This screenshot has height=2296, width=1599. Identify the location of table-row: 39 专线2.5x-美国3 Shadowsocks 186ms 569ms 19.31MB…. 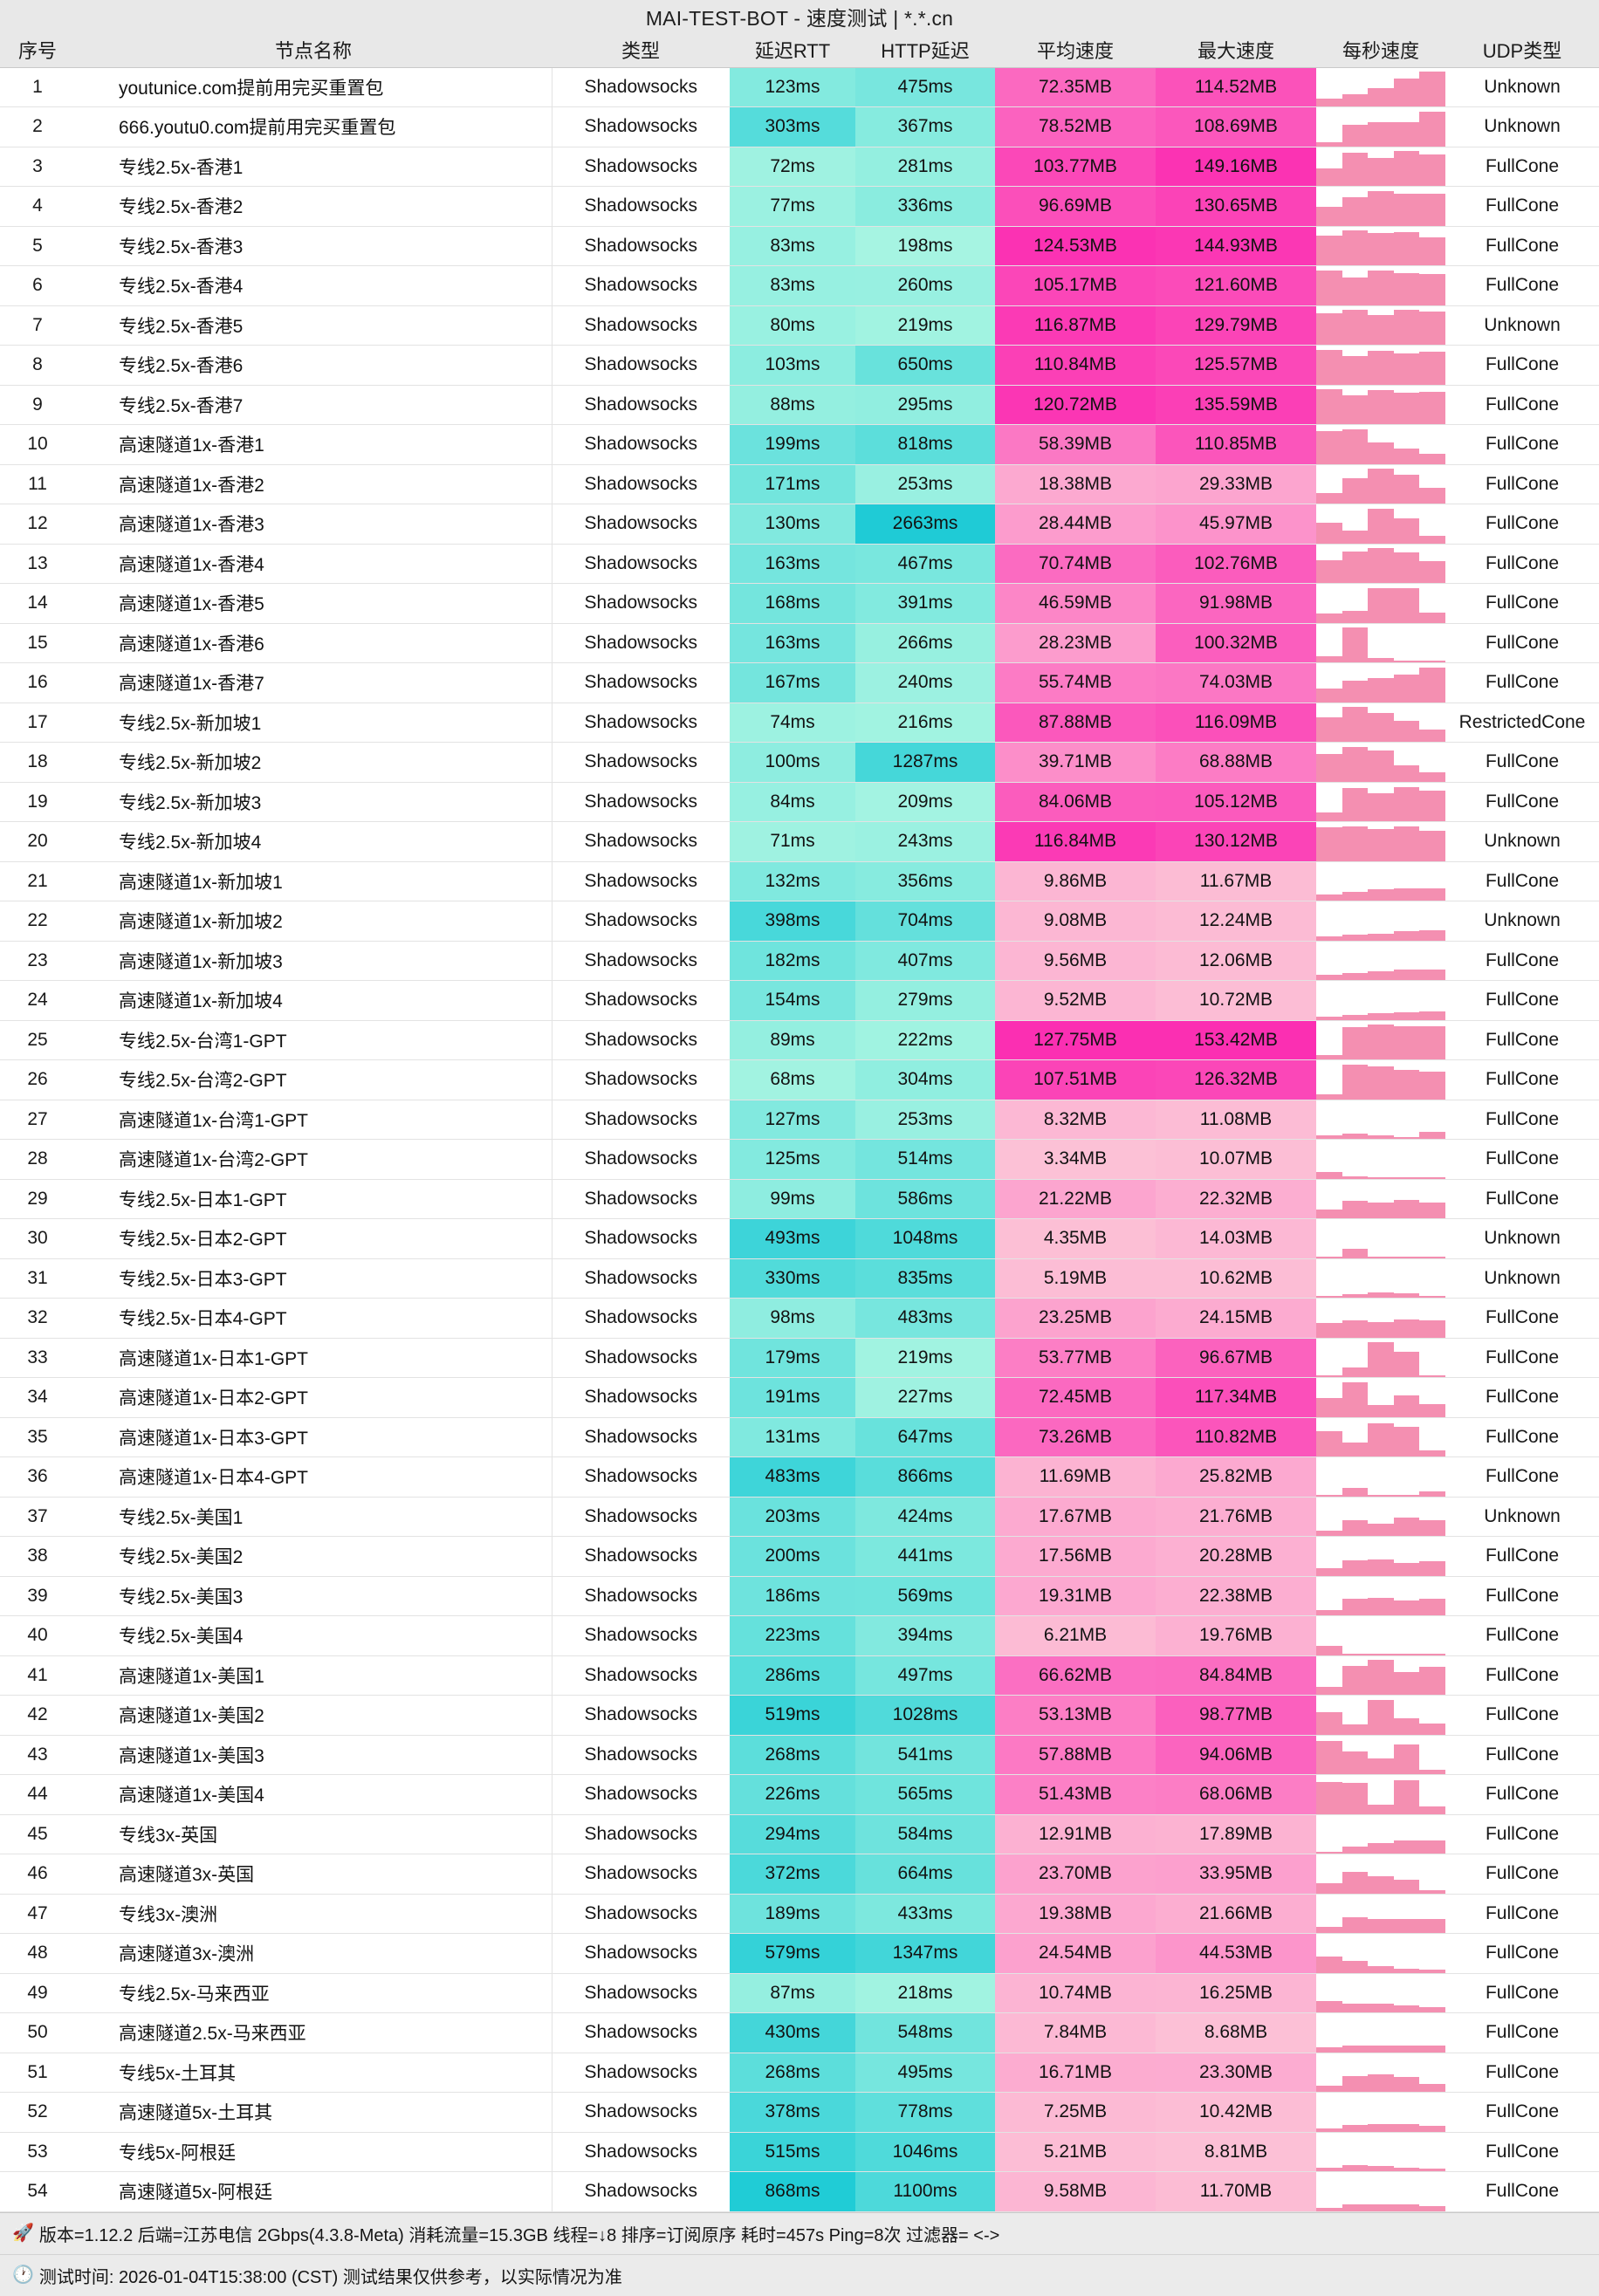
(799, 1596).